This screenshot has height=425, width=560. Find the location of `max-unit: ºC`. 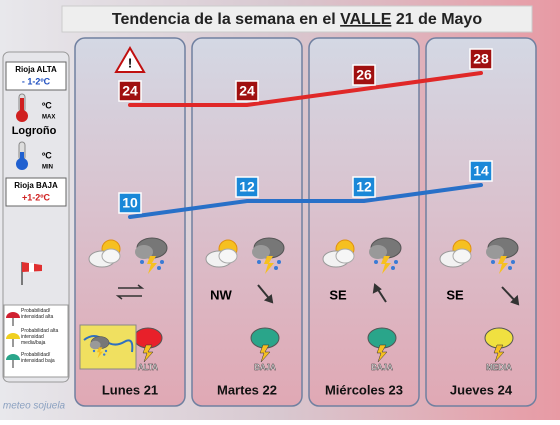

max-unit: ºC is located at coordinates (47, 105).